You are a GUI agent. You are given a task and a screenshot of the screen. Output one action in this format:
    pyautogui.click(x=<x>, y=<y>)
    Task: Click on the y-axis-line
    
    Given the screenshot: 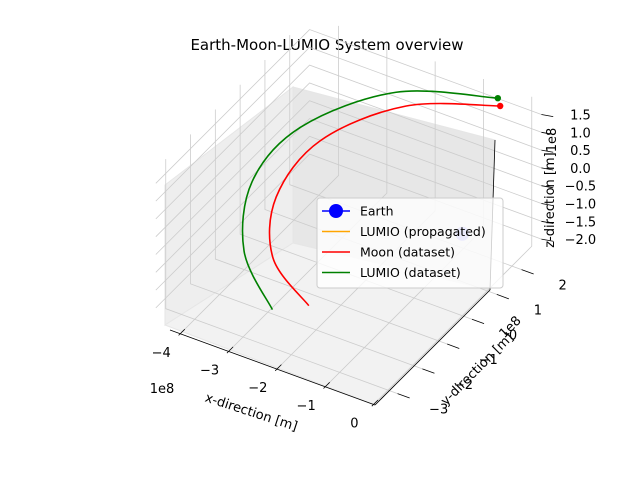 What is the action you would take?
    pyautogui.click(x=432, y=347)
    